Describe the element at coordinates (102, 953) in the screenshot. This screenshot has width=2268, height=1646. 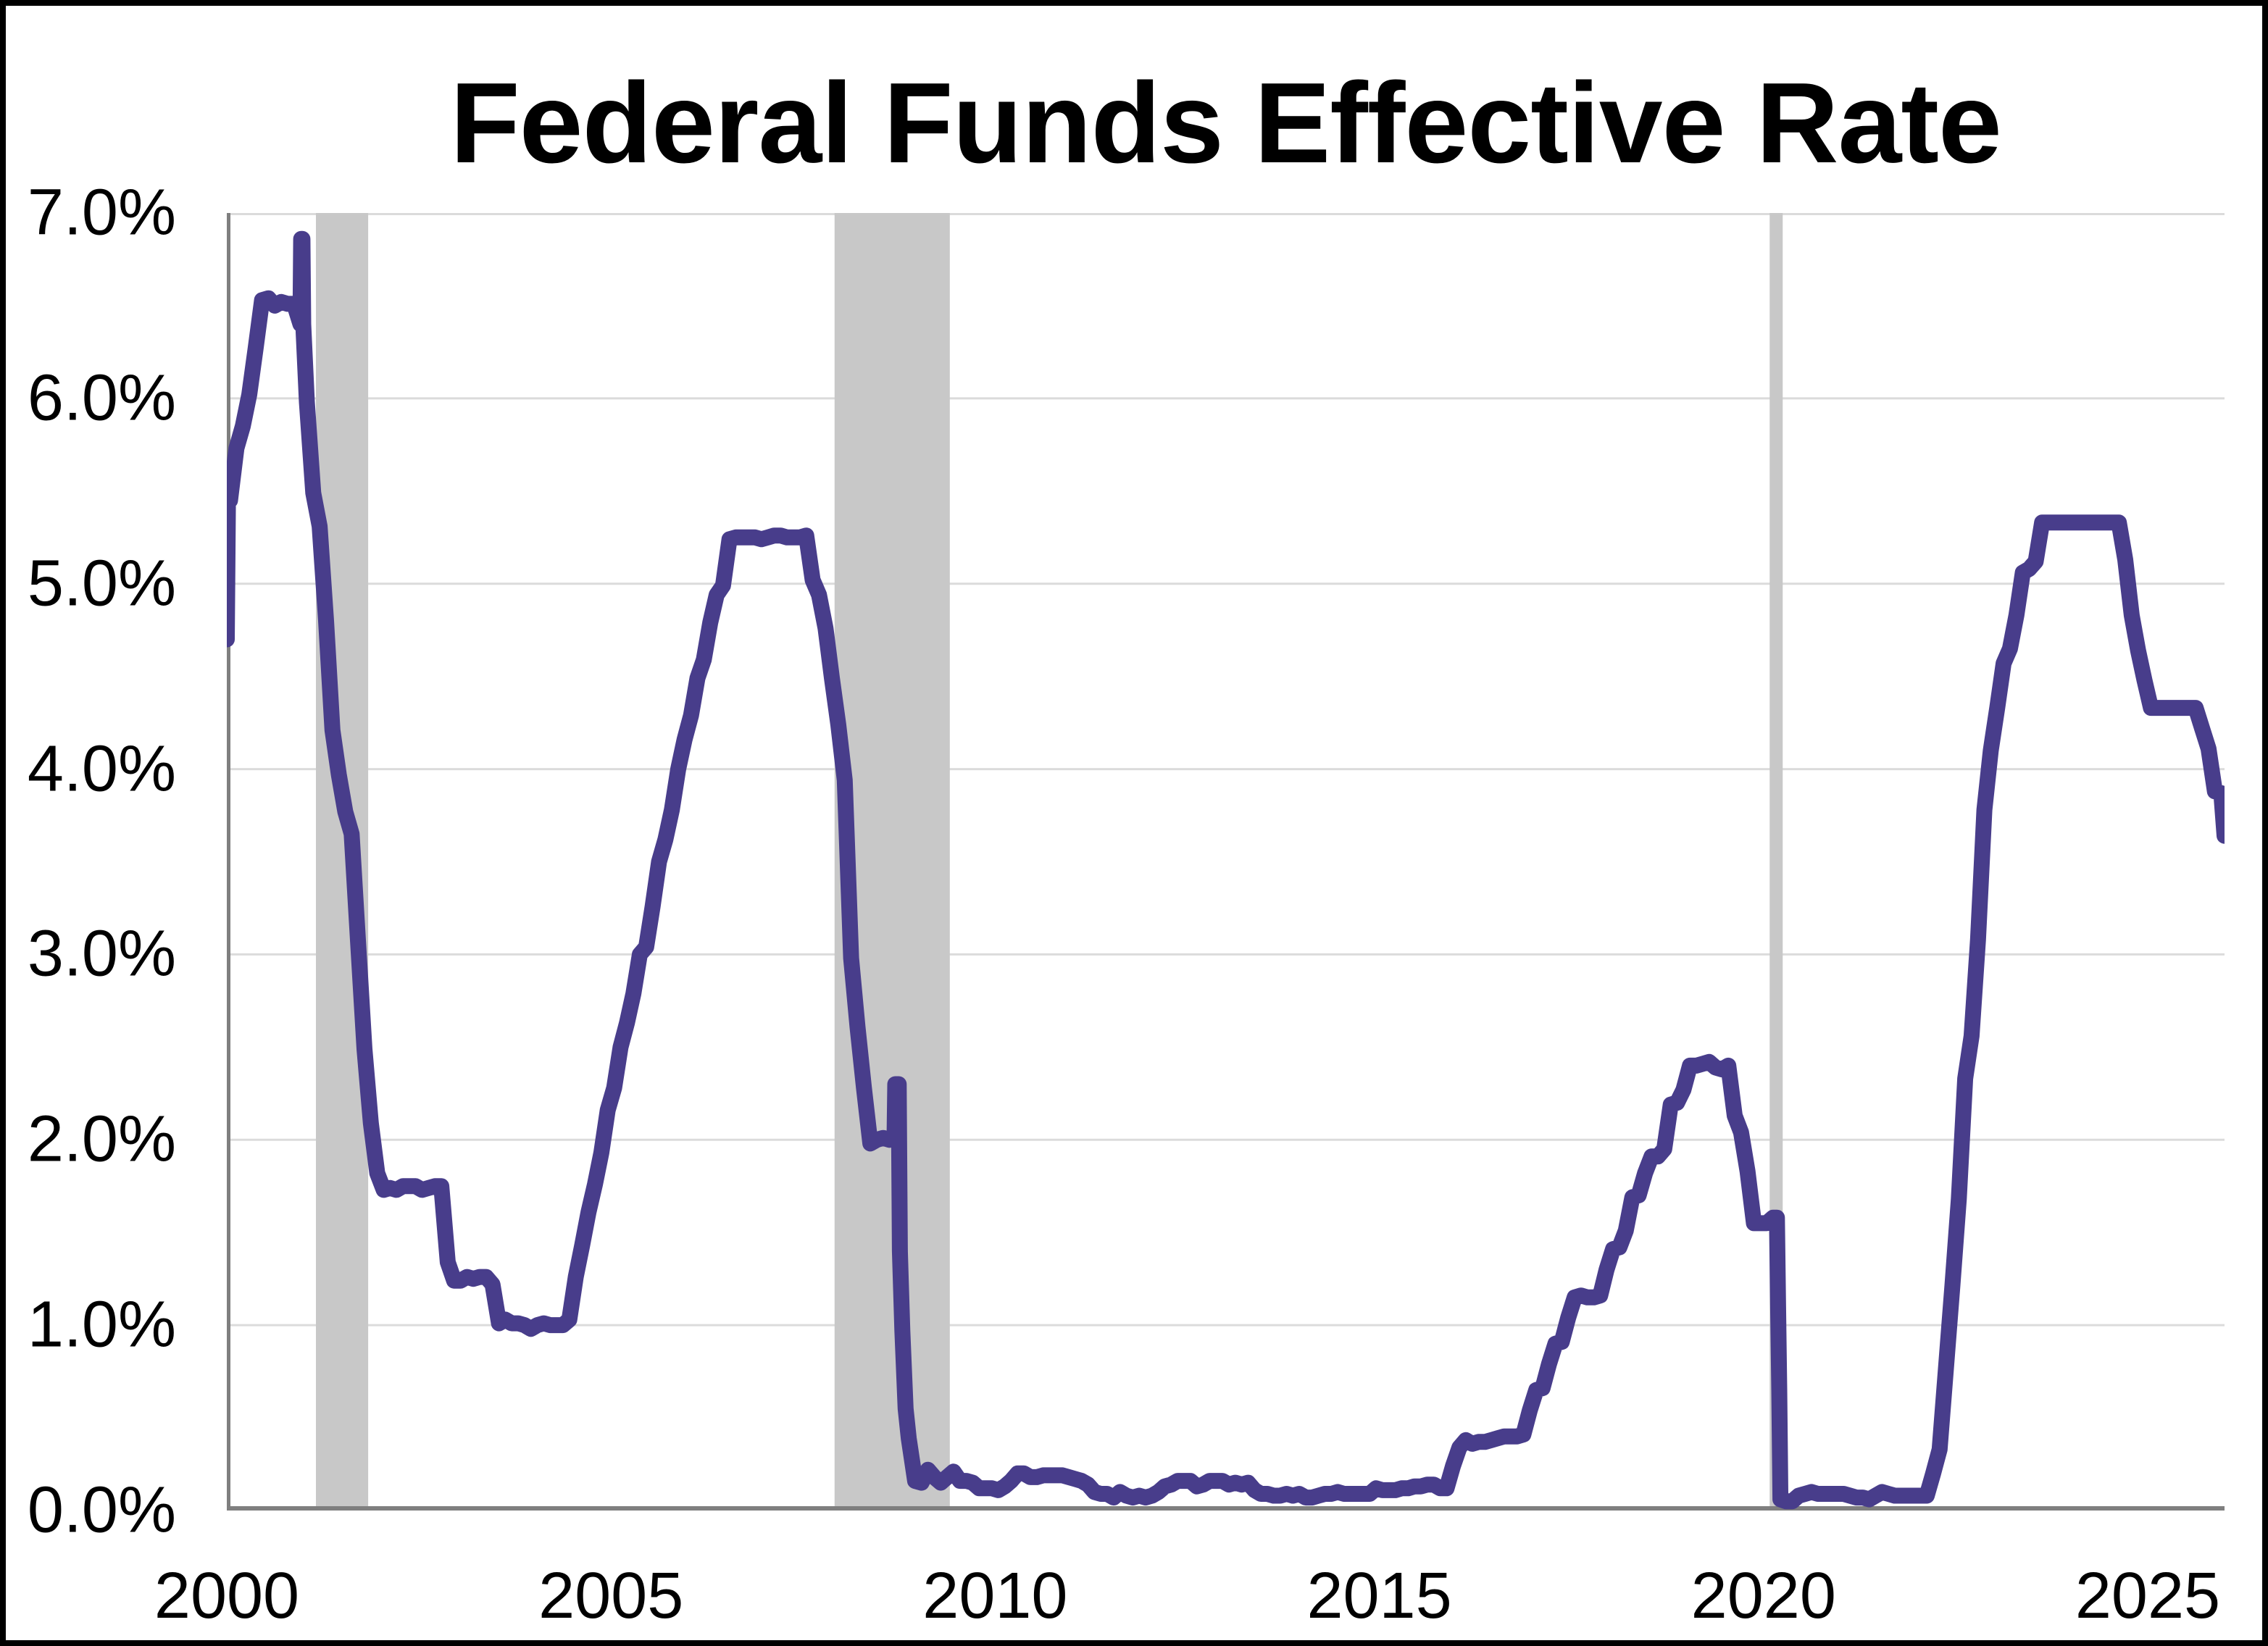
I see `y-axis-tick-label: 3.0%` at that location.